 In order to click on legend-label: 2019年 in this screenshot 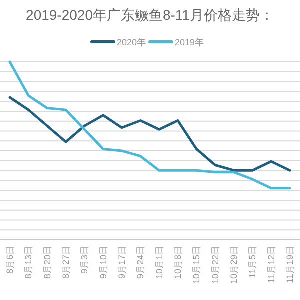, I will do `click(189, 43)`.